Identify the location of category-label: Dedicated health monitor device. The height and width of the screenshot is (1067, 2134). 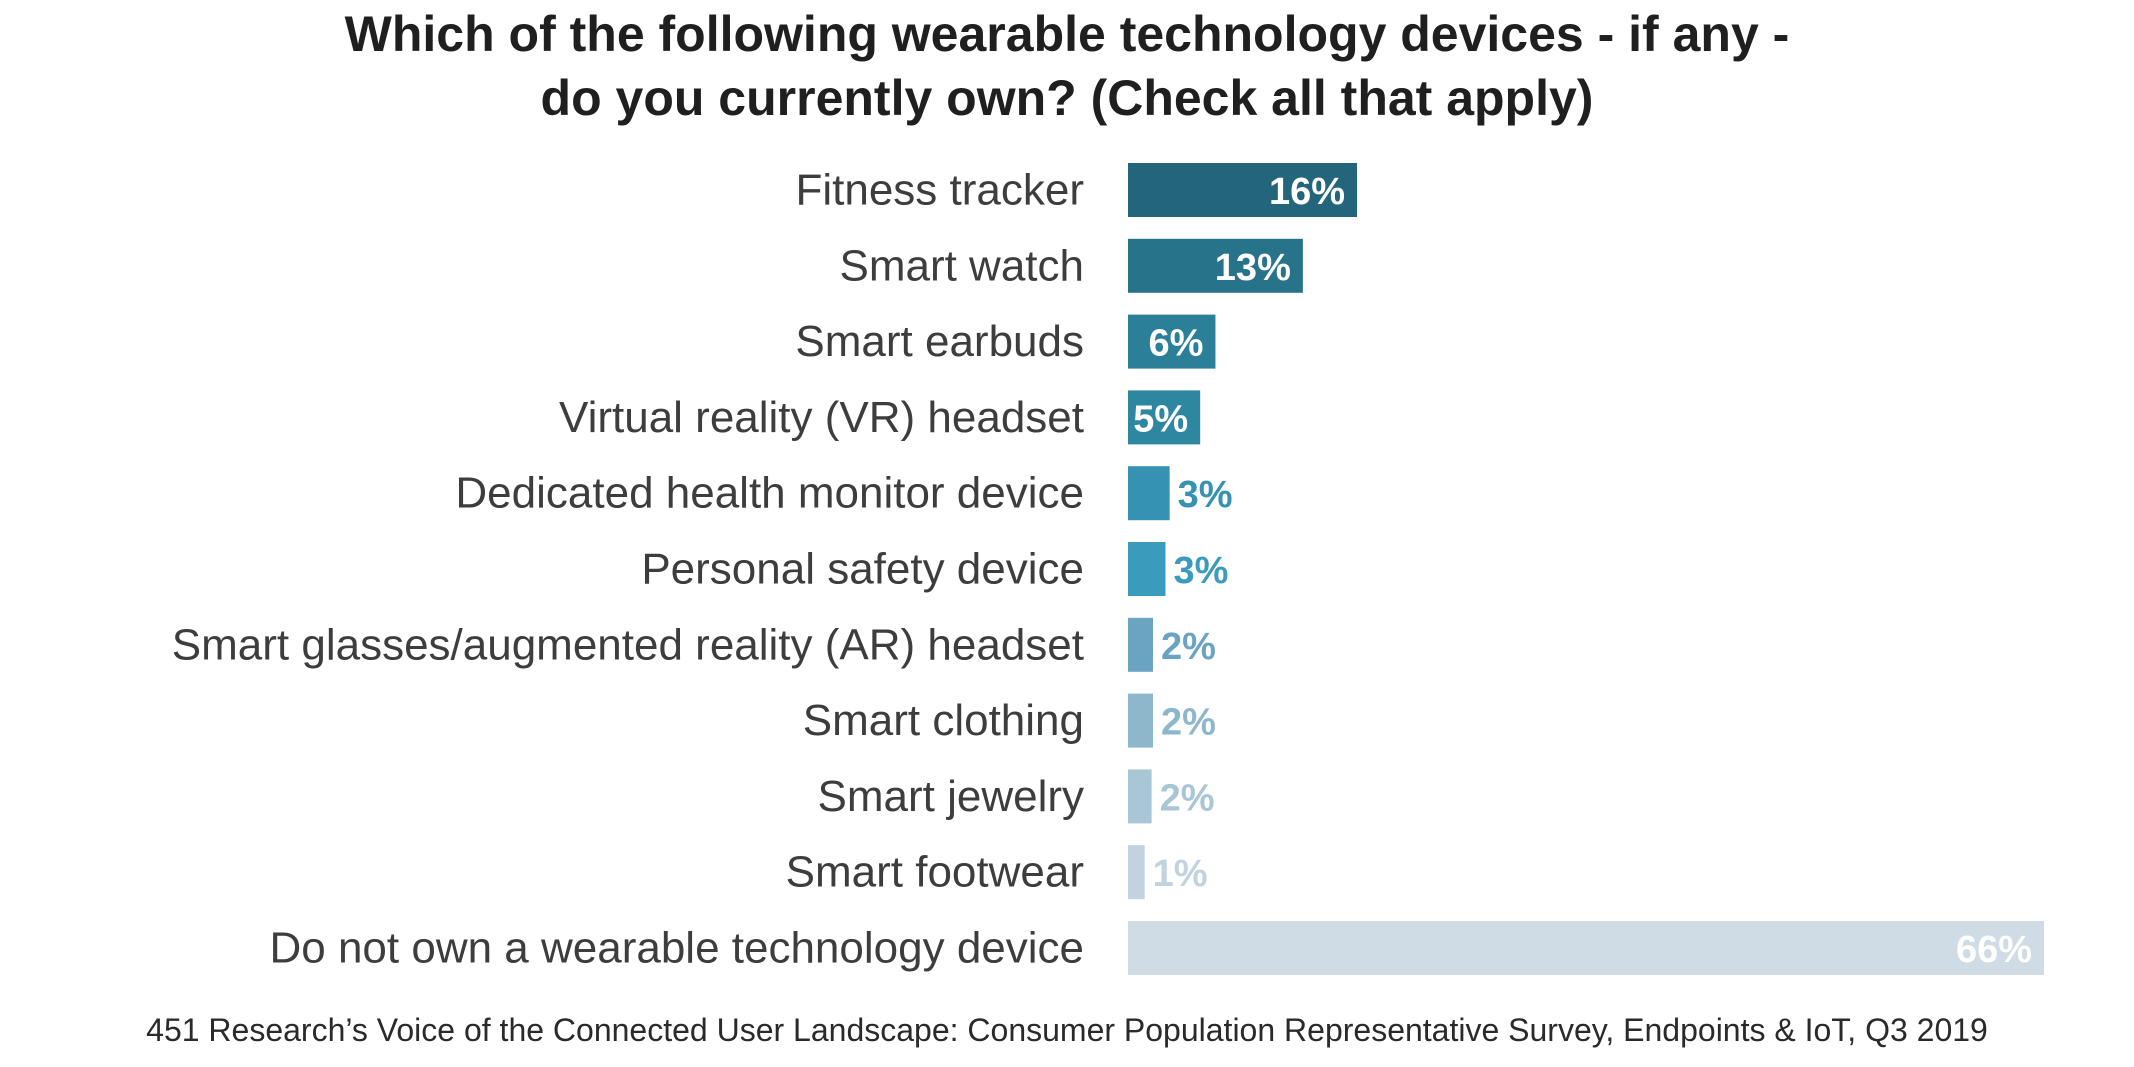
(769, 493).